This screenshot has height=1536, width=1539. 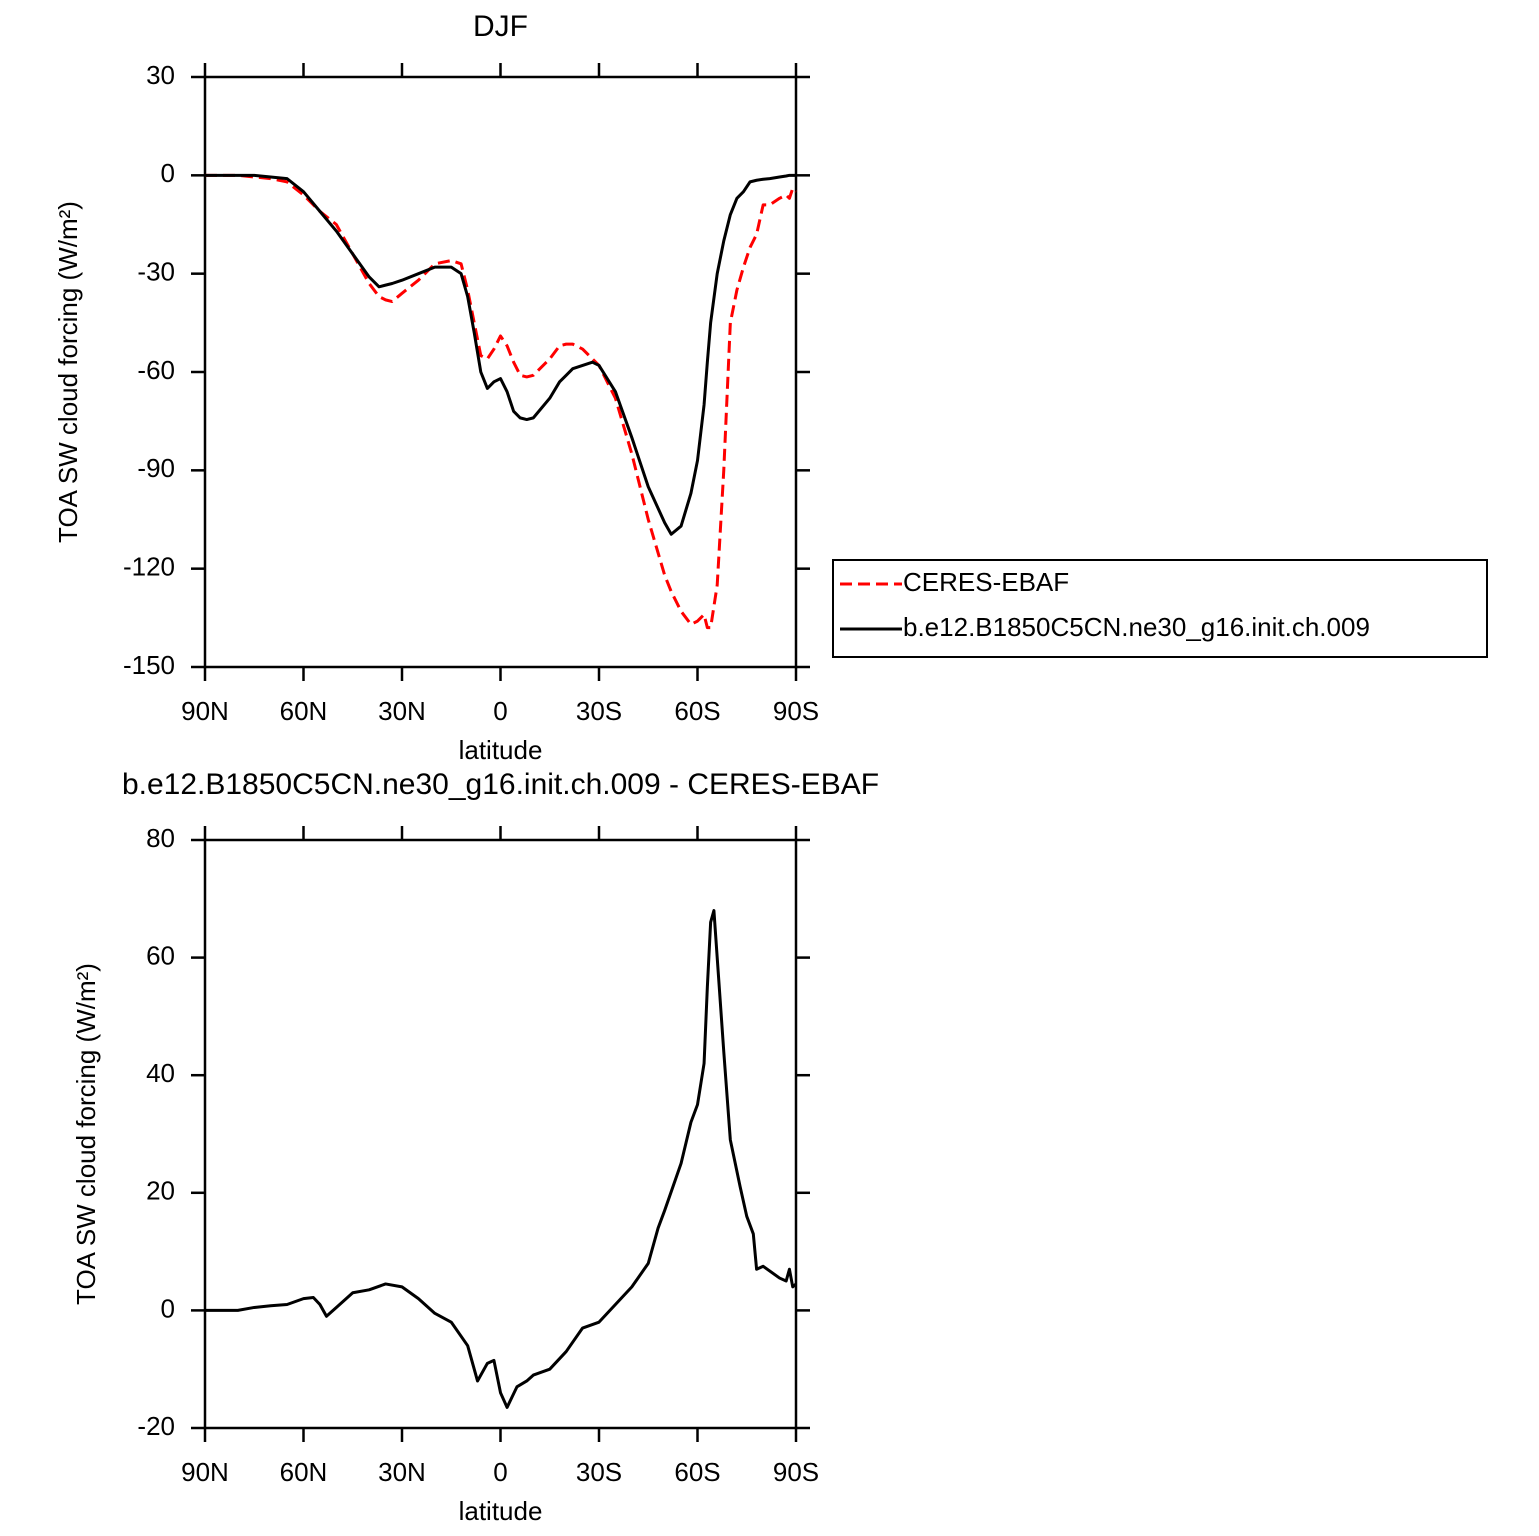 I want to click on y-tick-label: 80, so click(x=160, y=838).